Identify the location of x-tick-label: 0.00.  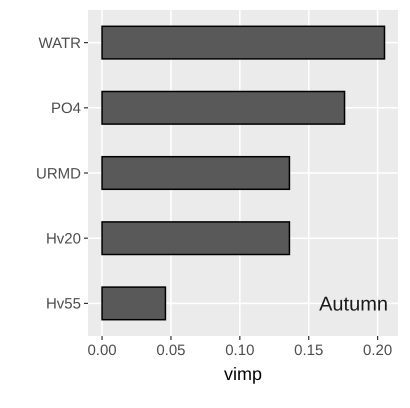
(102, 350).